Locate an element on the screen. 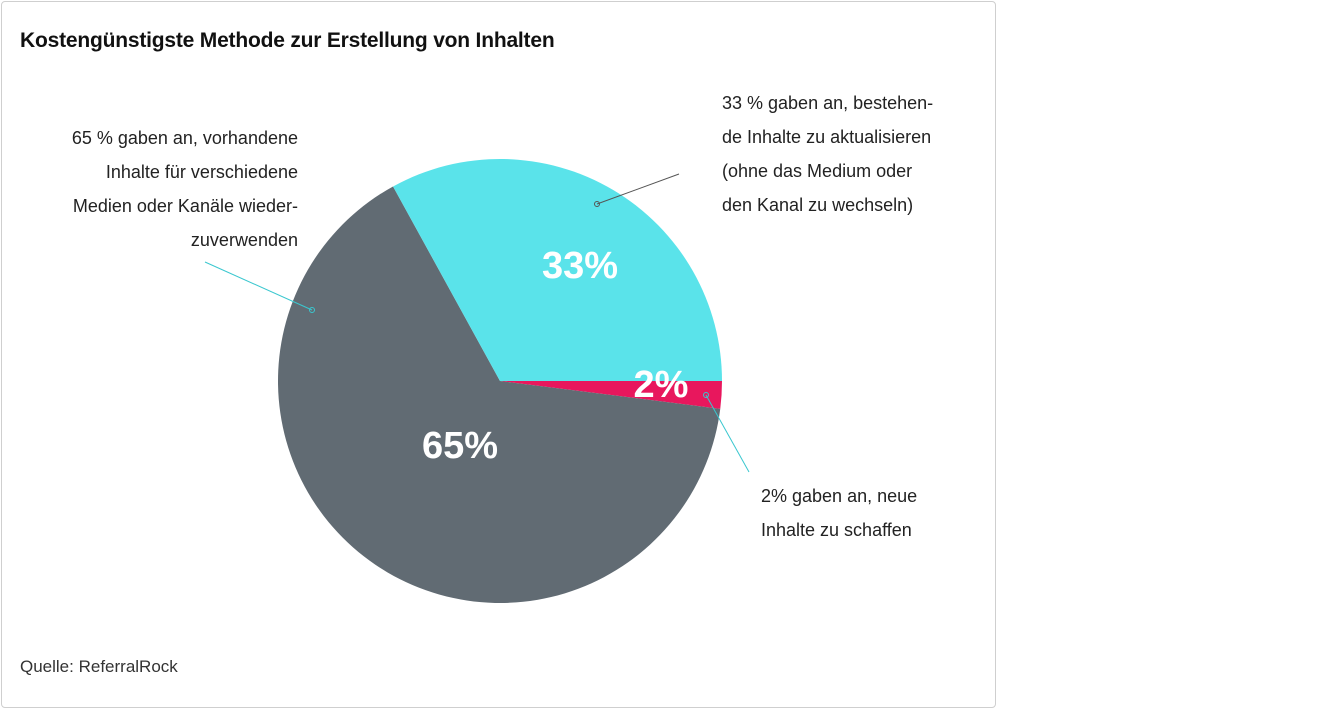 The height and width of the screenshot is (709, 1327). slice-label-33: 33% is located at coordinates (580, 266).